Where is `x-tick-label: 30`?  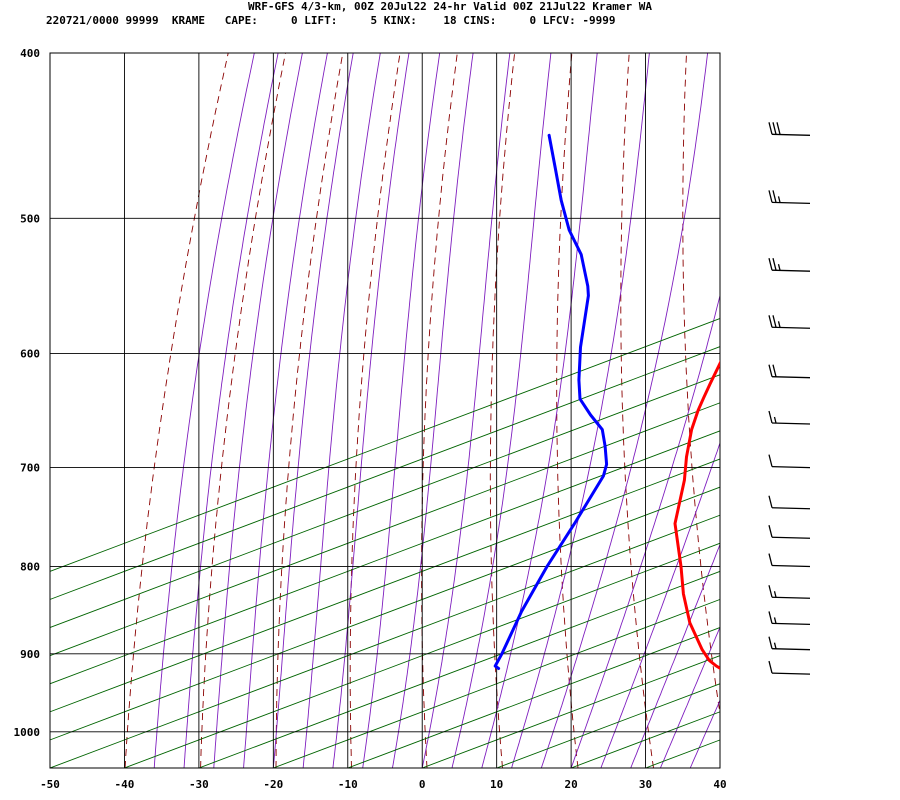
x-tick-label: 30 is located at coordinates (645, 784).